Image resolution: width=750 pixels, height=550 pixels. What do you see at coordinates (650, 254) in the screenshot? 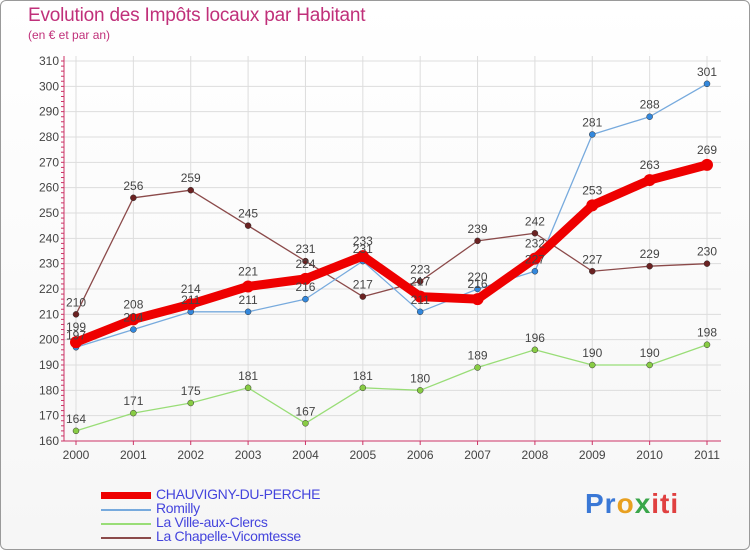
I see `data-label-la-chapelle-vicomtesse: 229` at bounding box center [650, 254].